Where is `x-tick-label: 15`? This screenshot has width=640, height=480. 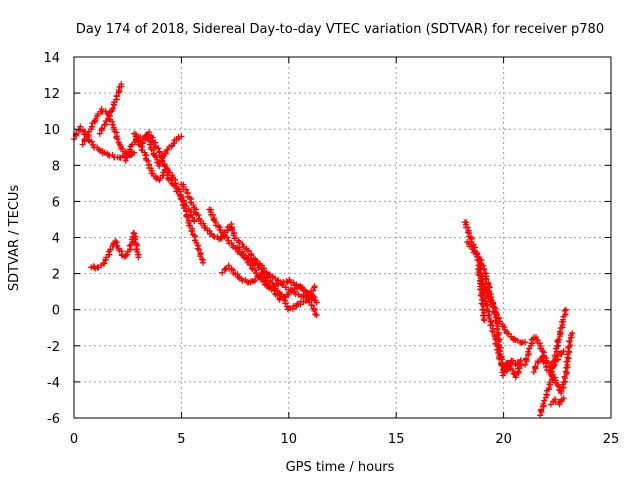
x-tick-label: 15 is located at coordinates (396, 439).